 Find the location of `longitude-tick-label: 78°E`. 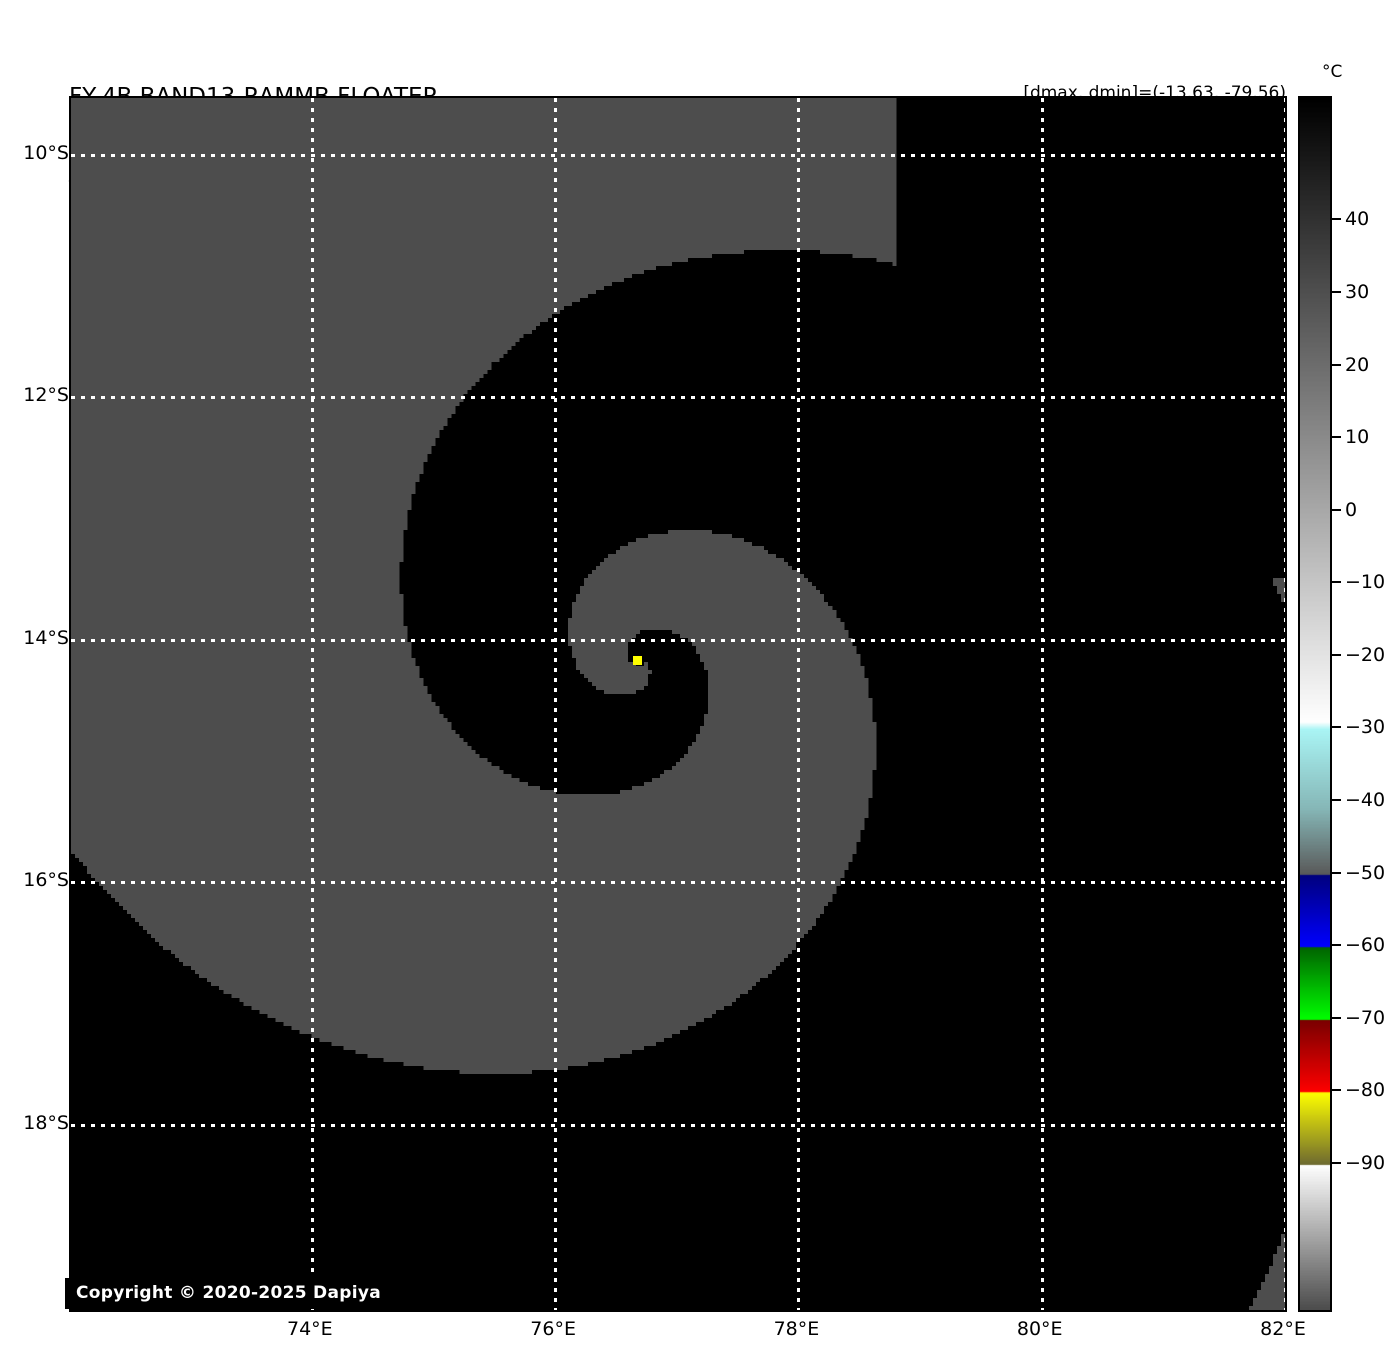

longitude-tick-label: 78°E is located at coordinates (796, 1329).